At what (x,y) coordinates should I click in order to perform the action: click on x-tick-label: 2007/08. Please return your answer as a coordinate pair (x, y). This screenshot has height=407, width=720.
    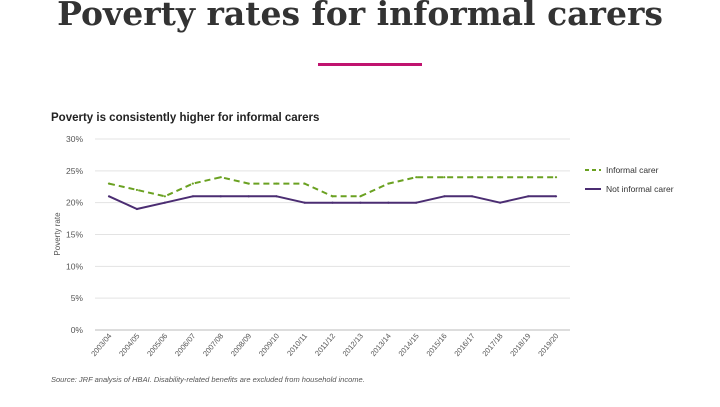
    Looking at the image, I should click on (213, 345).